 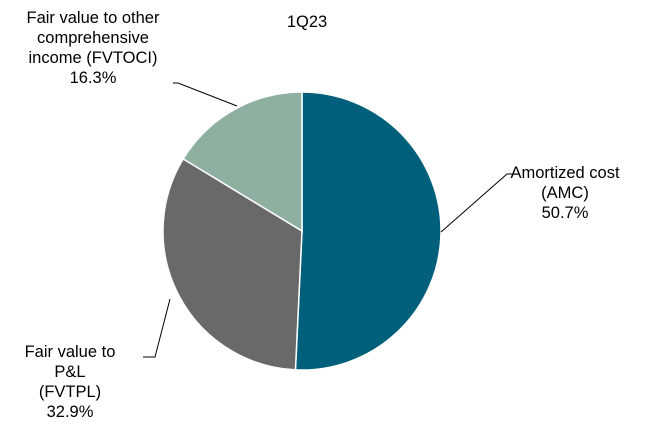 I want to click on chart-title: 1Q23, so click(x=307, y=22).